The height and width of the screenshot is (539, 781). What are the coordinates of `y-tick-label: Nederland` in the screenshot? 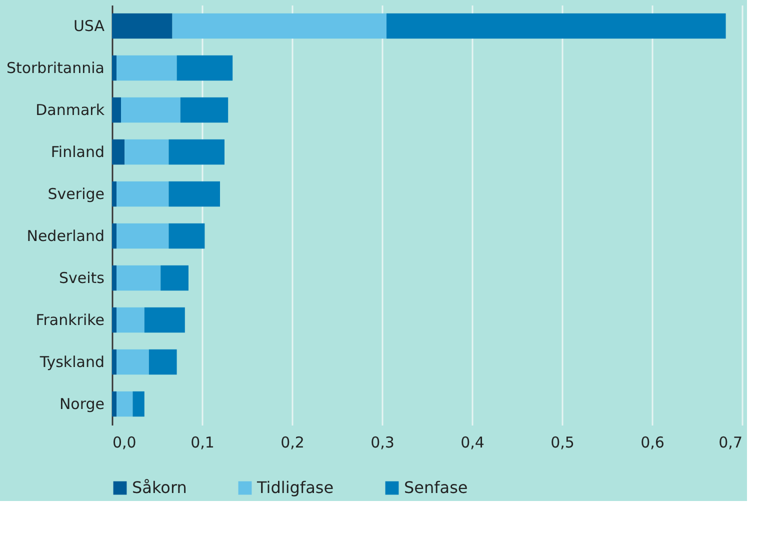 It's located at (65, 236).